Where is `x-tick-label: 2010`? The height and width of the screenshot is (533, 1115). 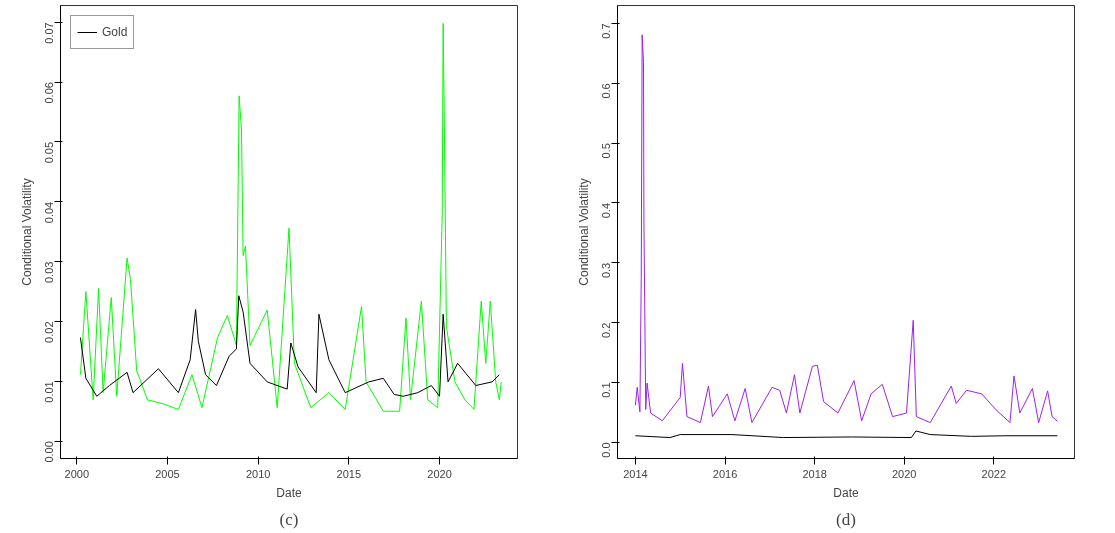
x-tick-label: 2010 is located at coordinates (258, 473).